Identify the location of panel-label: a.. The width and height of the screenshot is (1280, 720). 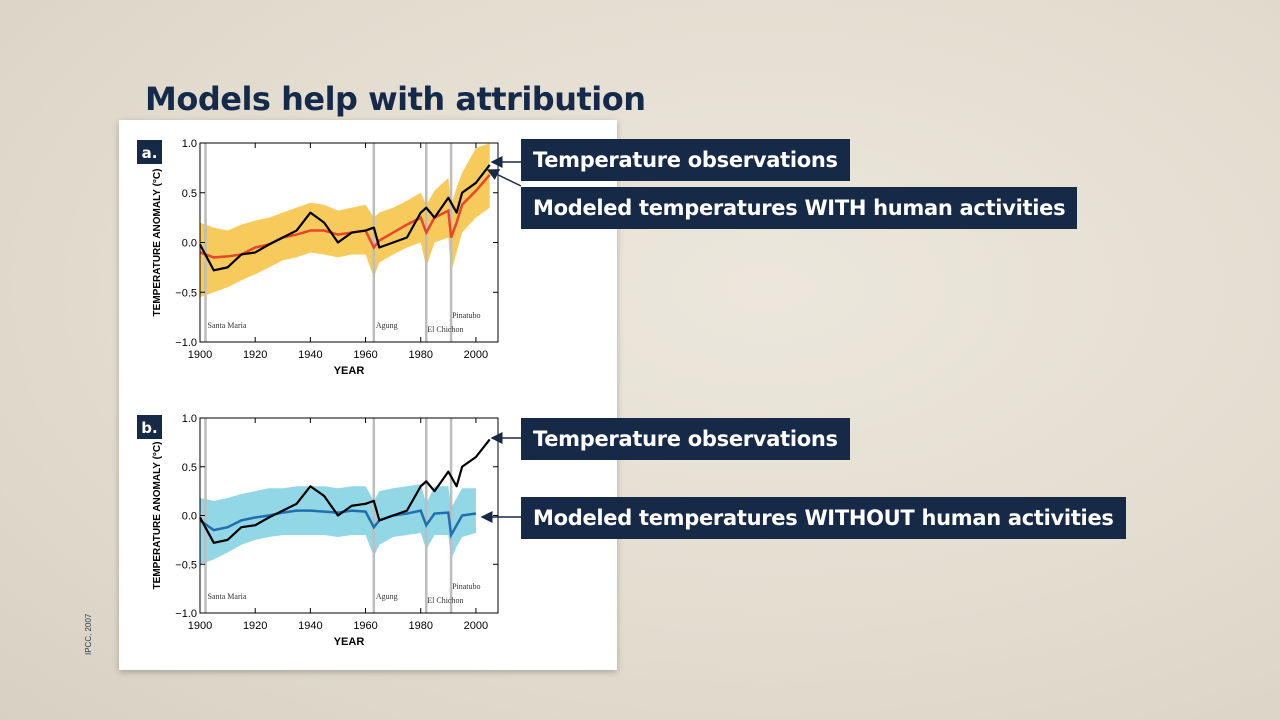
(150, 153).